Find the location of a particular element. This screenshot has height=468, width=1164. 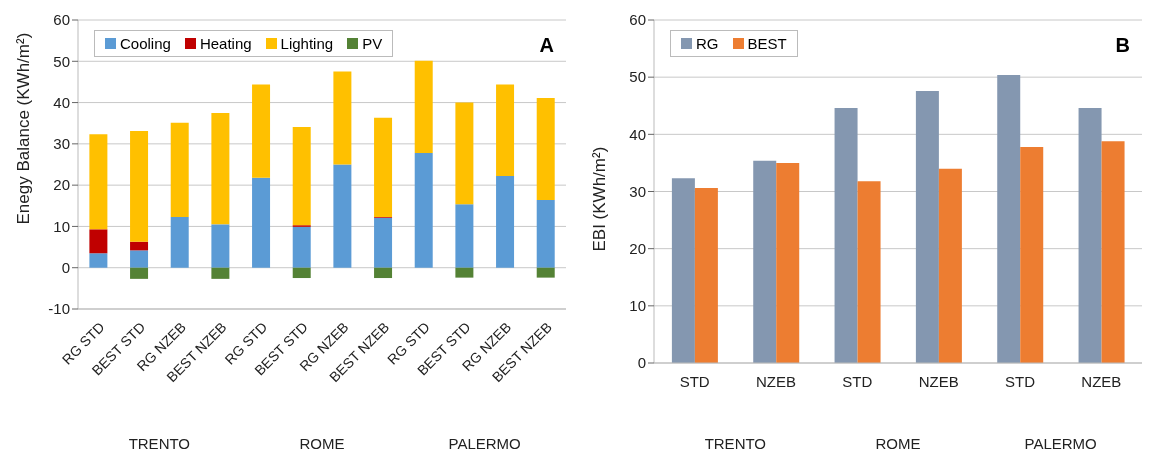

legend-label: BEST is located at coordinates (766, 43).